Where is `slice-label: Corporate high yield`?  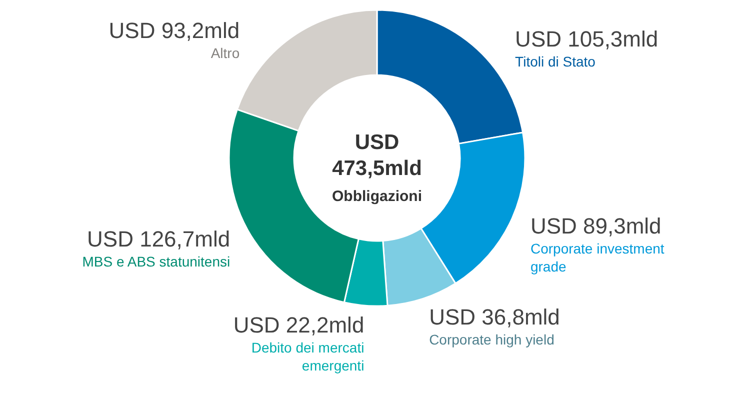
slice-label: Corporate high yield is located at coordinates (491, 340).